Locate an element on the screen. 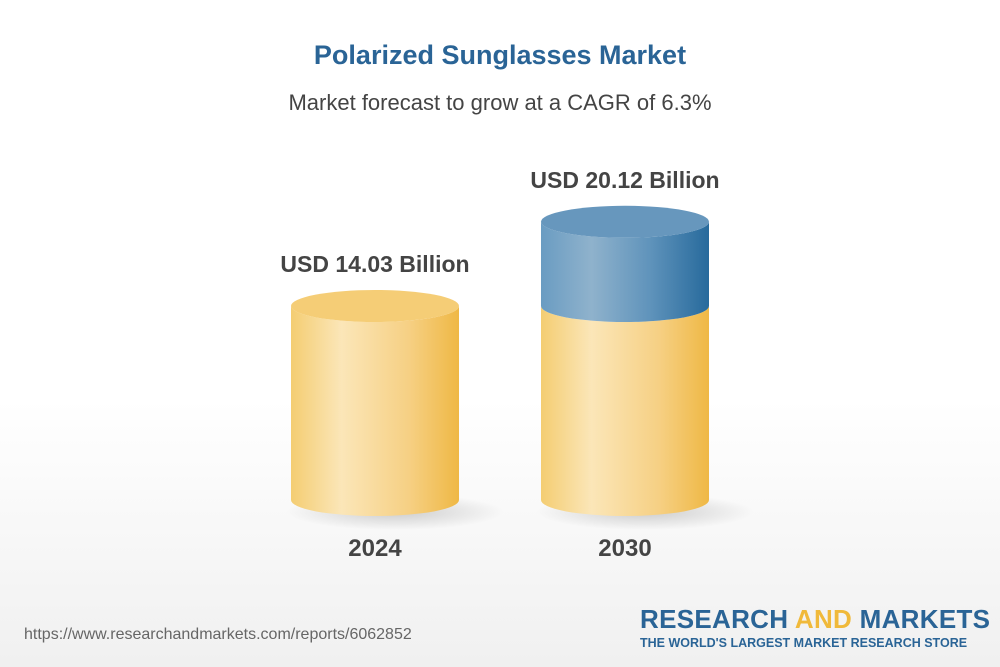  chart-title: Polarized Sunglasses Market is located at coordinates (500, 55).